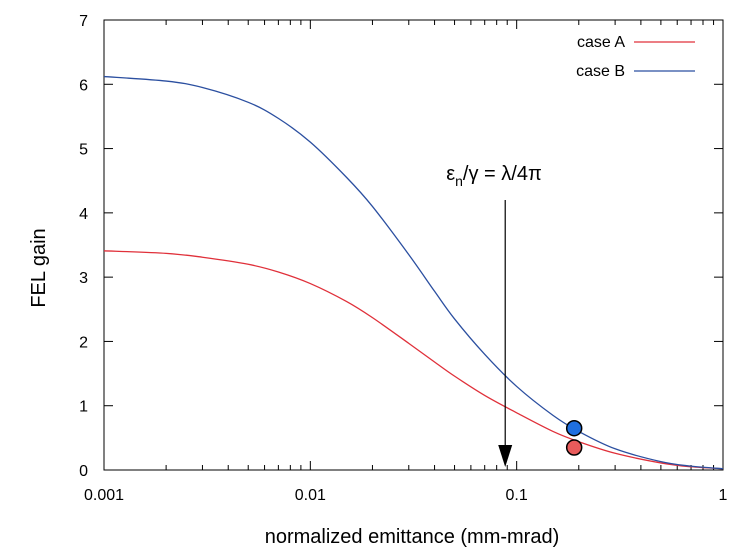 The width and height of the screenshot is (733, 552). I want to click on legend-label-case-b: case B, so click(600, 71).